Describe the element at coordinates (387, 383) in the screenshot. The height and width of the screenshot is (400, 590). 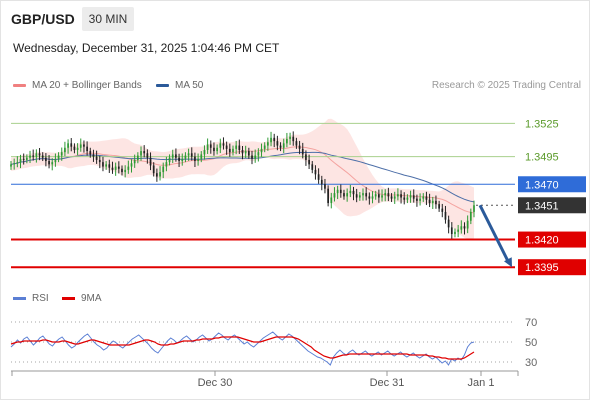
I see `x-tick-label: Dec 31` at that location.